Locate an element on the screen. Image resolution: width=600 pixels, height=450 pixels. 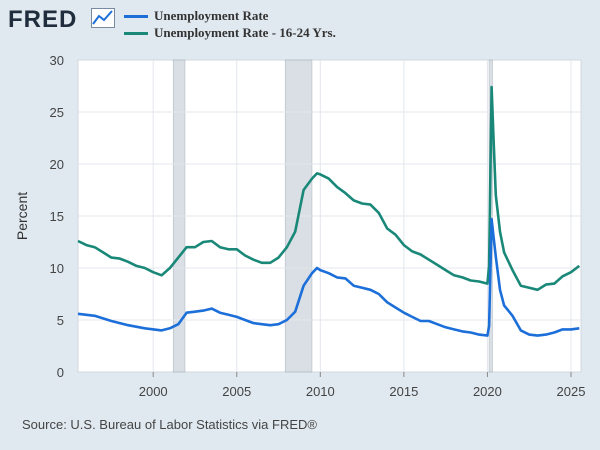
legend-item-unemployment-rate: Unemployment Rate is located at coordinates (196, 16).